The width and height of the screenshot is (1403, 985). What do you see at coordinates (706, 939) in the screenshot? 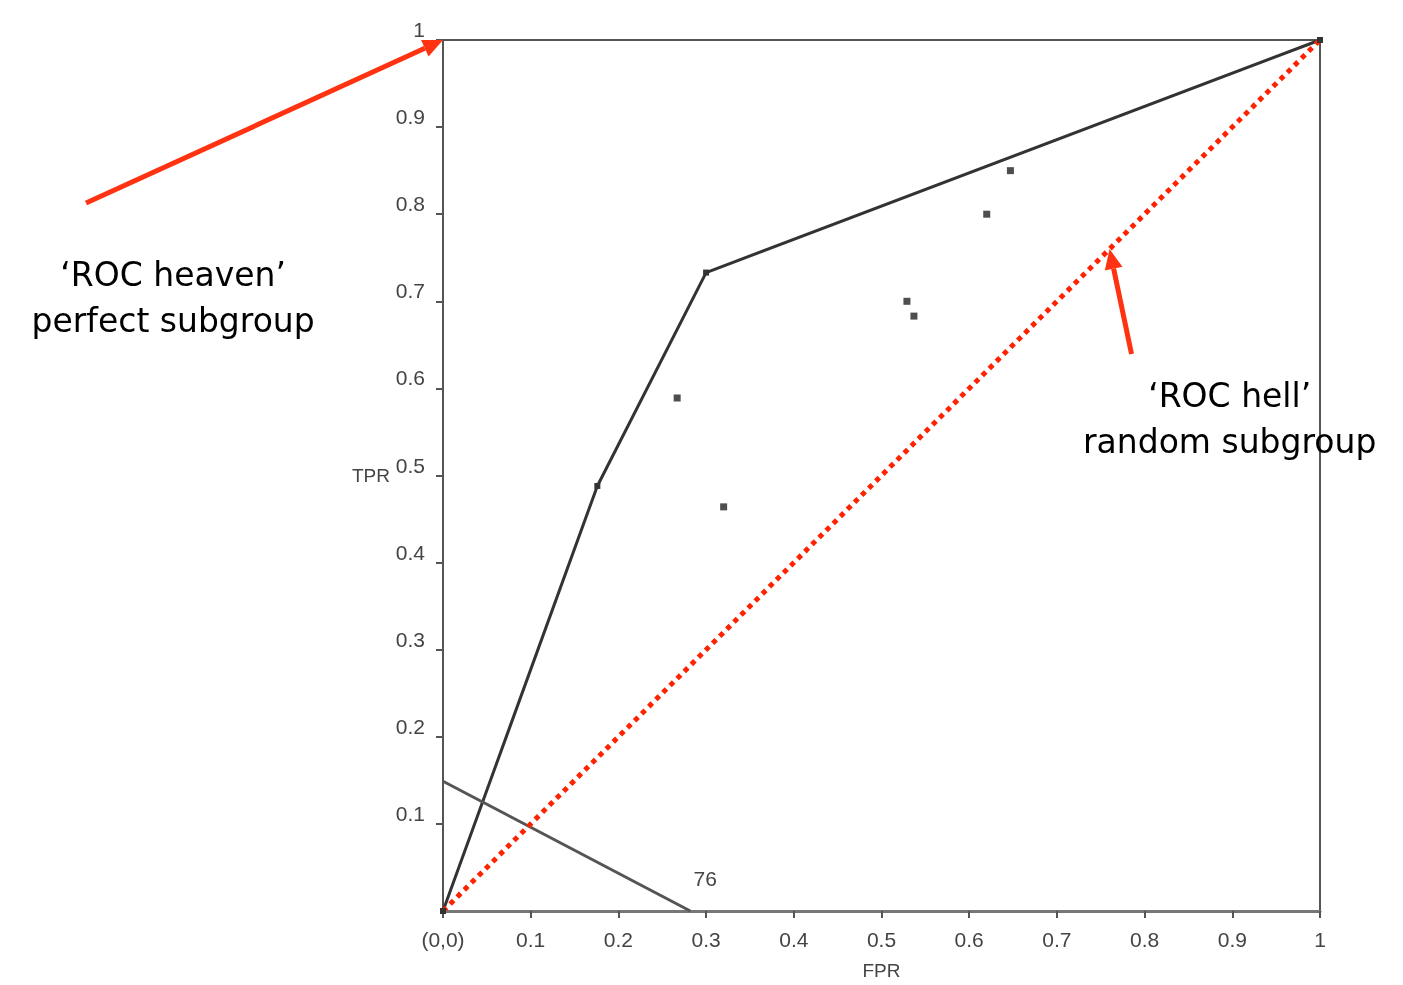
I see `x-tick-label: 0.3` at bounding box center [706, 939].